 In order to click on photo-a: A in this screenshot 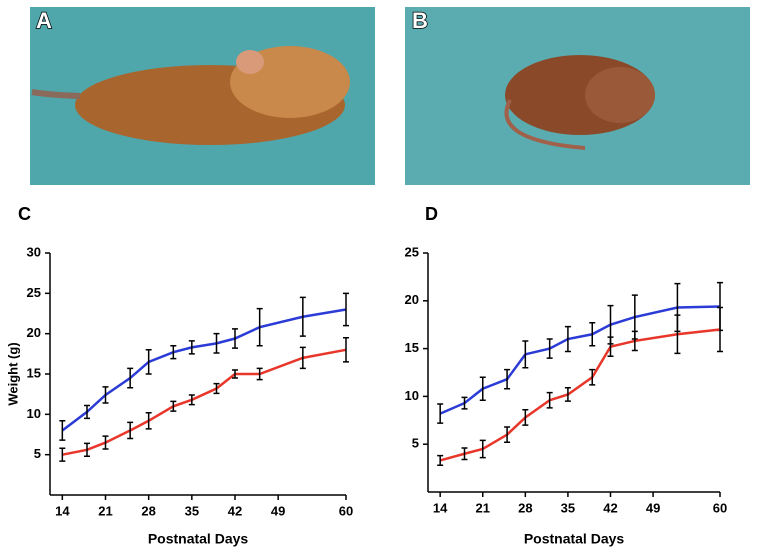, I will do `click(202, 96)`.